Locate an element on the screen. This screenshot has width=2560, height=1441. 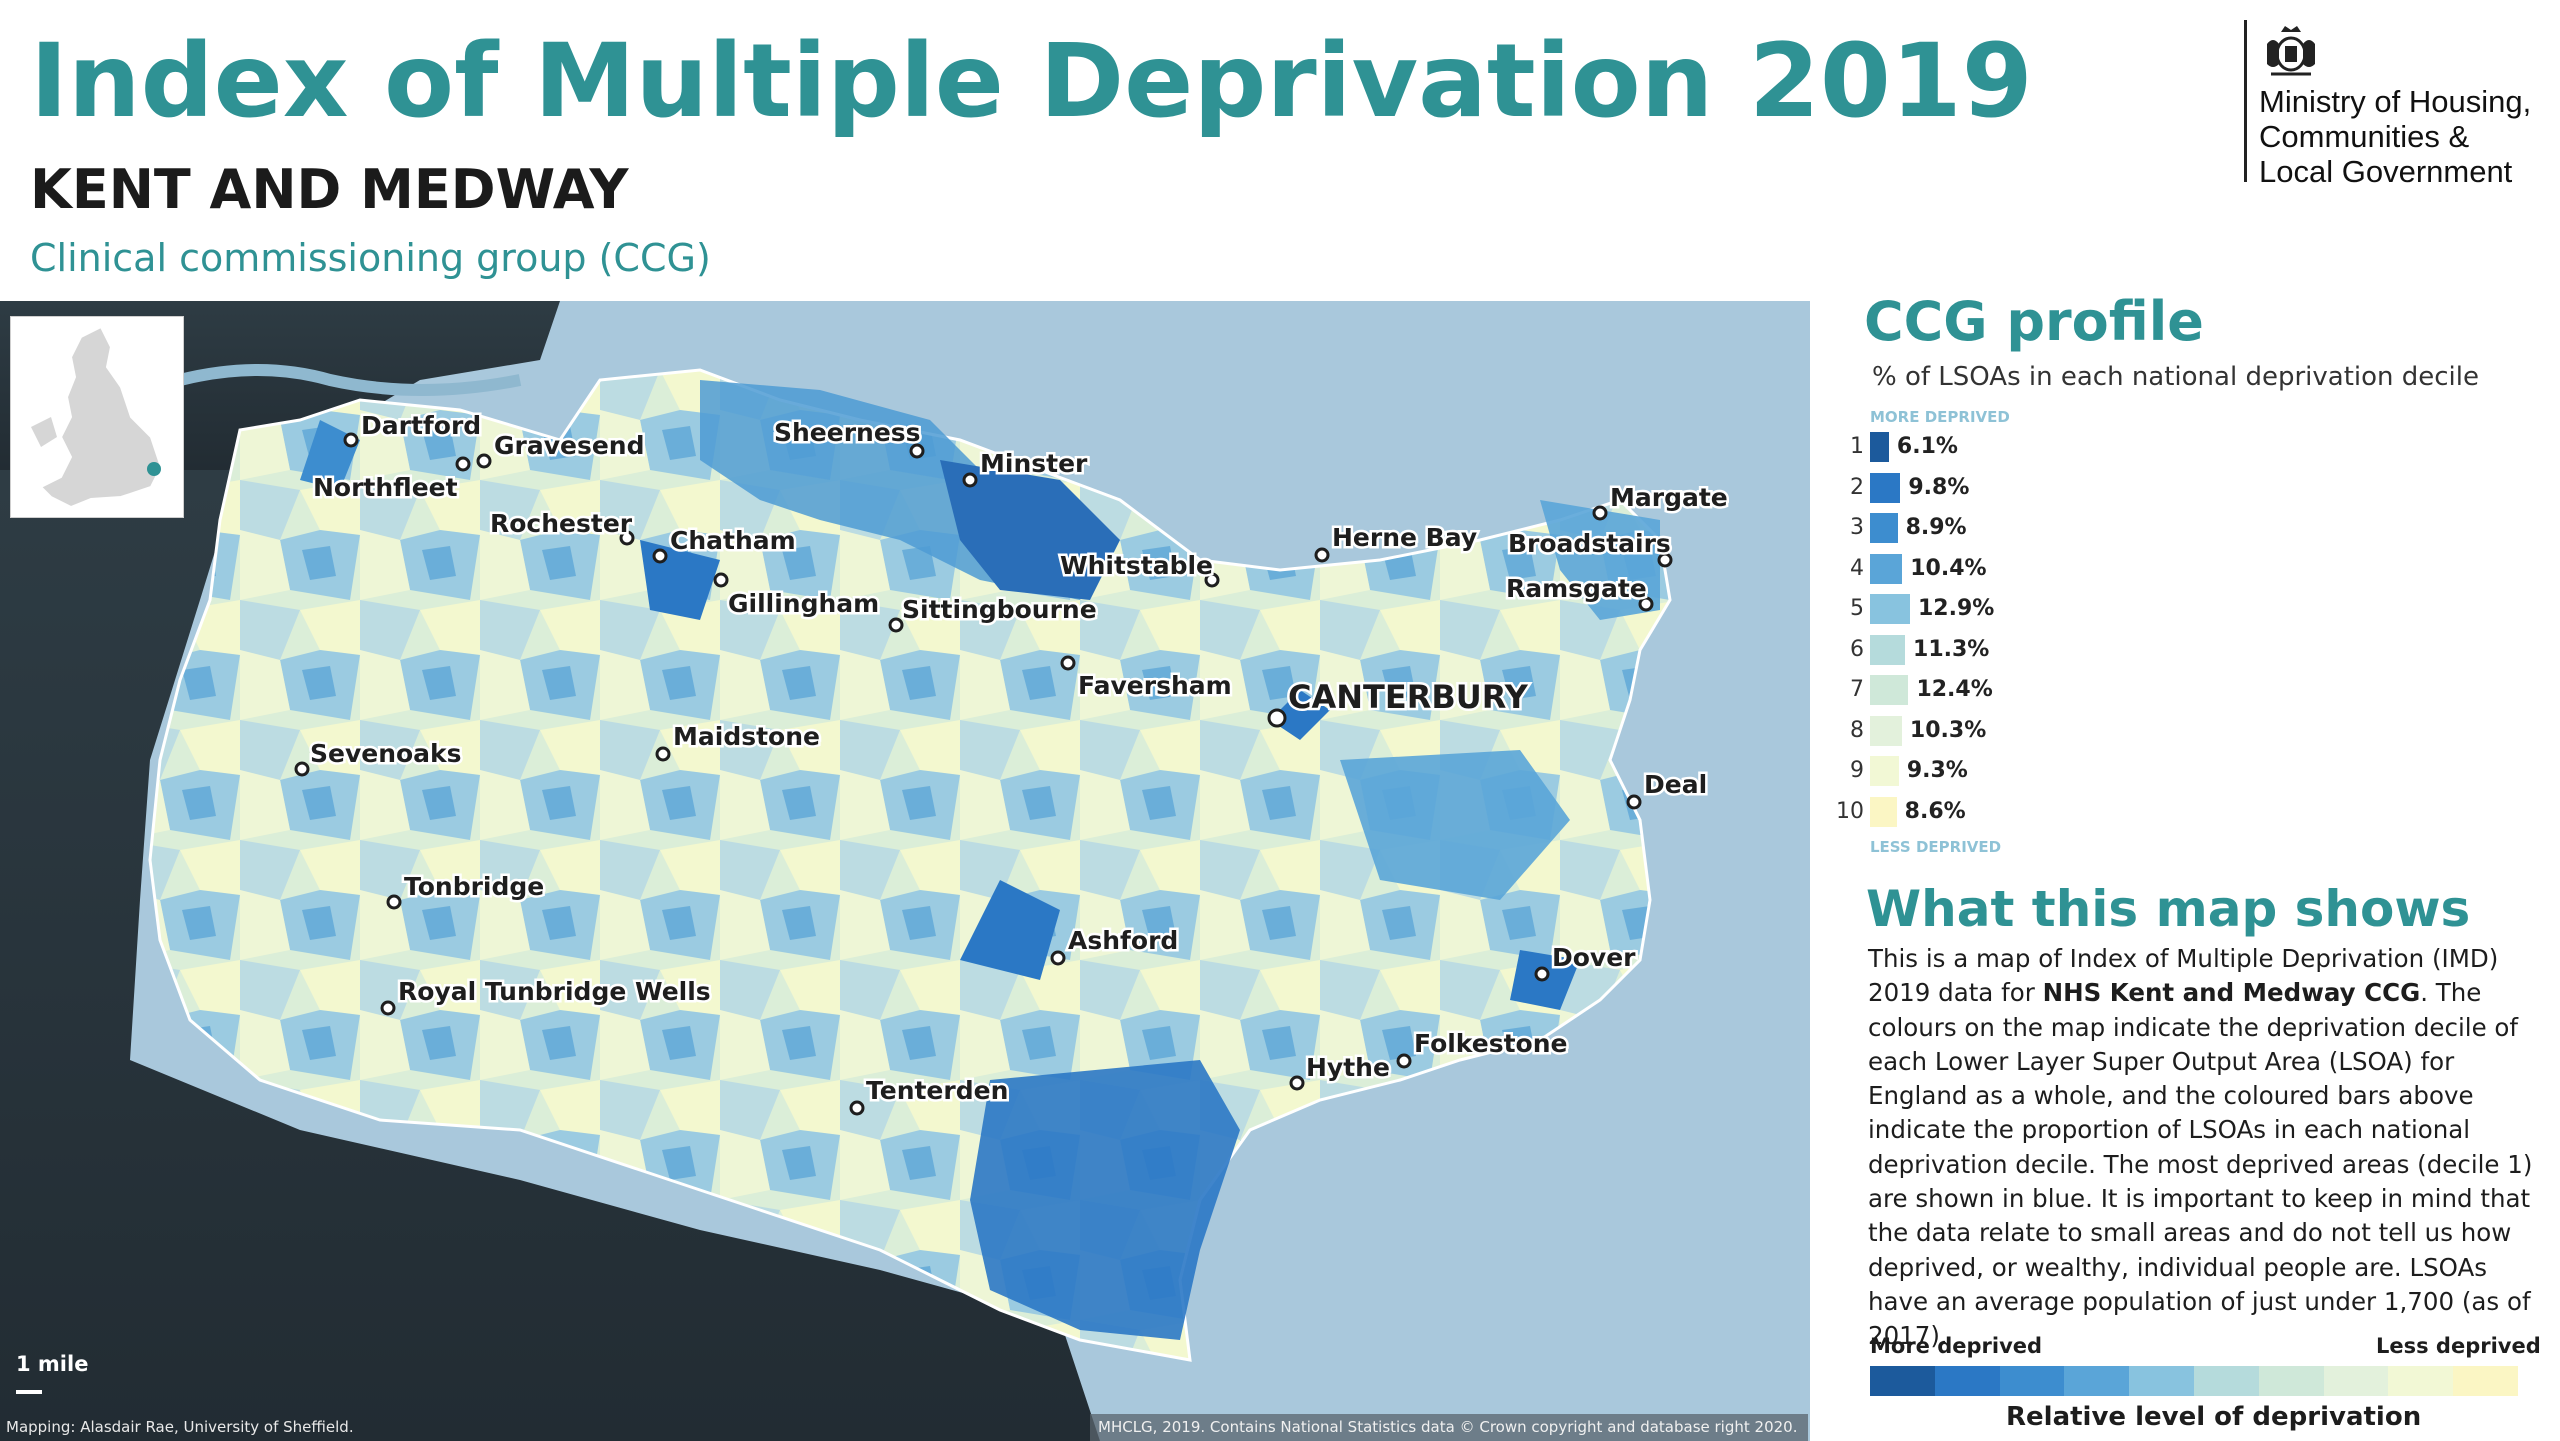
decile-bar-row: 7 12.4% is located at coordinates (1980, 690).